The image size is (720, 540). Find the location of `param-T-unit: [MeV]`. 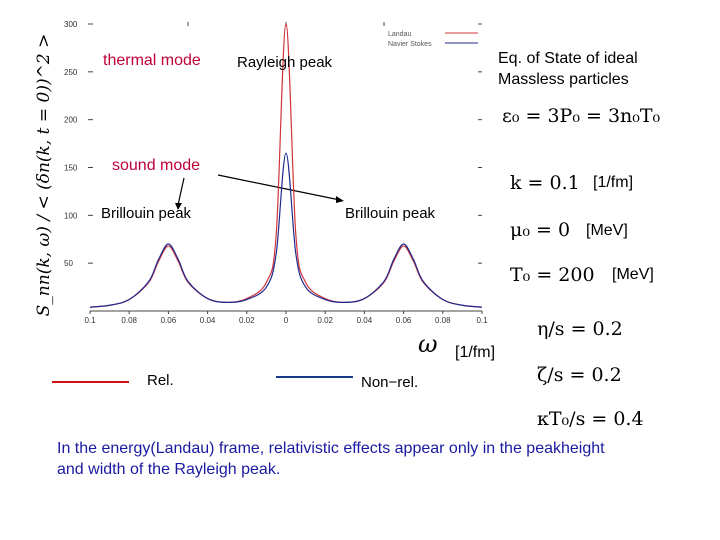

param-T-unit: [MeV] is located at coordinates (633, 274).